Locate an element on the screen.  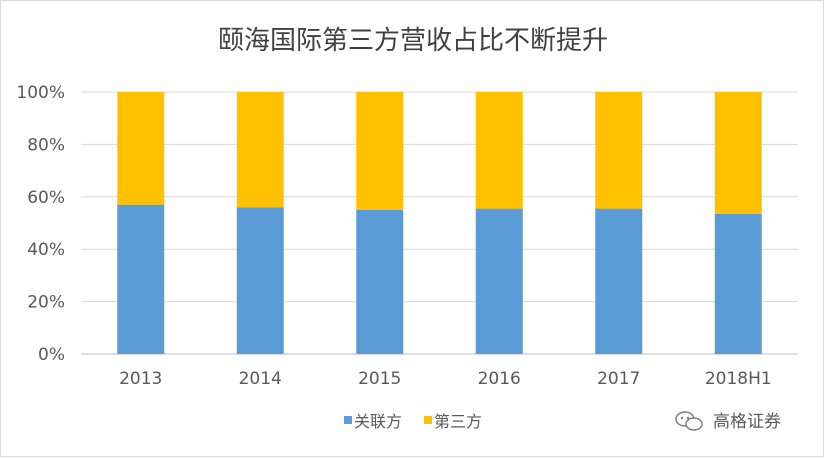
y-tick-label: 80% is located at coordinates (46, 145).